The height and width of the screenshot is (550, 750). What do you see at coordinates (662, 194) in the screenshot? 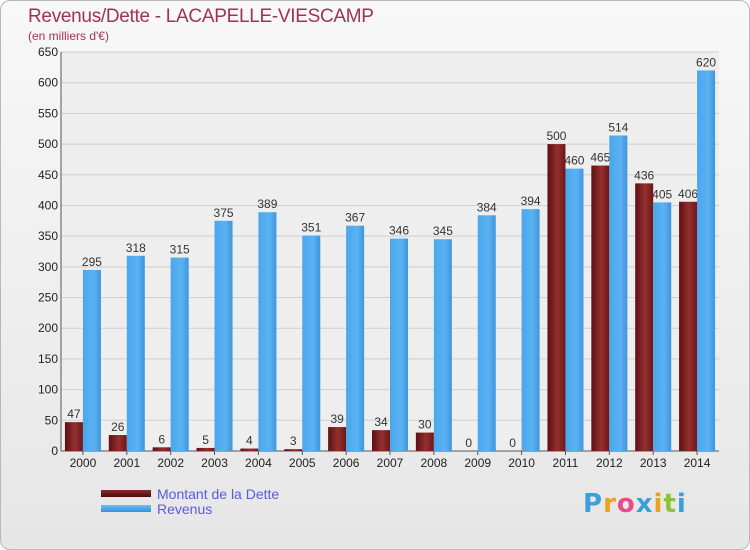
I see `data-label-revenue: 405` at bounding box center [662, 194].